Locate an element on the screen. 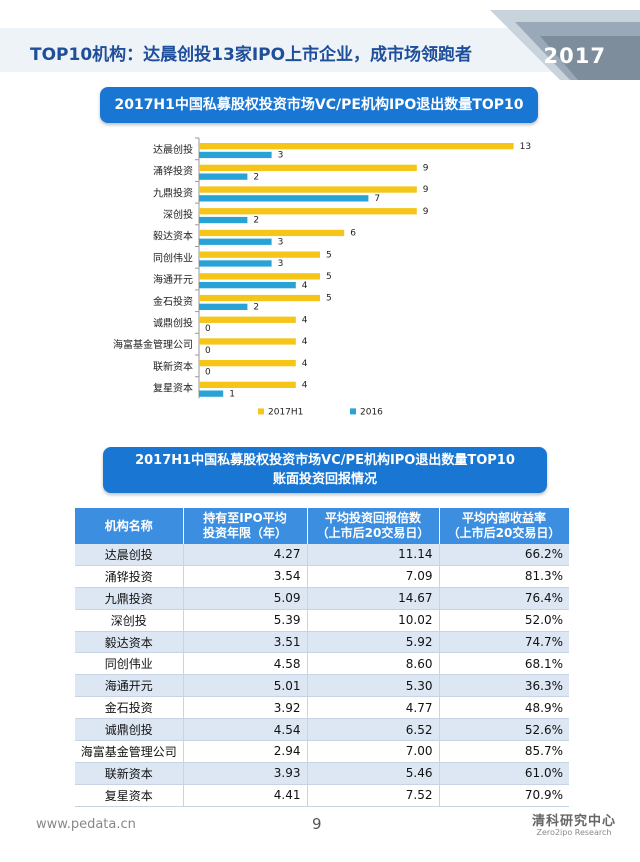 This screenshot has height=862, width=640. year-label: 2017 is located at coordinates (574, 56).